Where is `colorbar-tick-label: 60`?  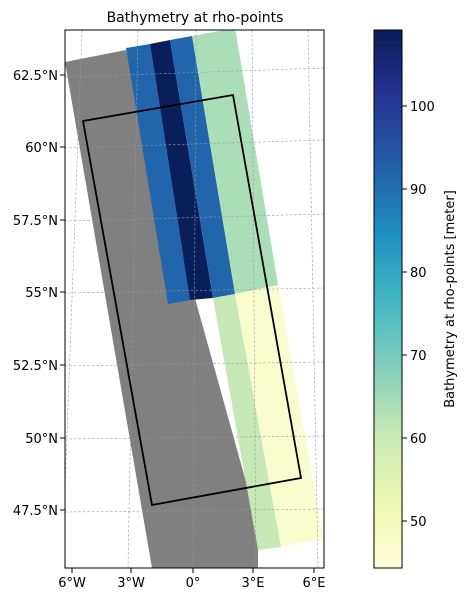
colorbar-tick-label: 60 is located at coordinates (418, 439).